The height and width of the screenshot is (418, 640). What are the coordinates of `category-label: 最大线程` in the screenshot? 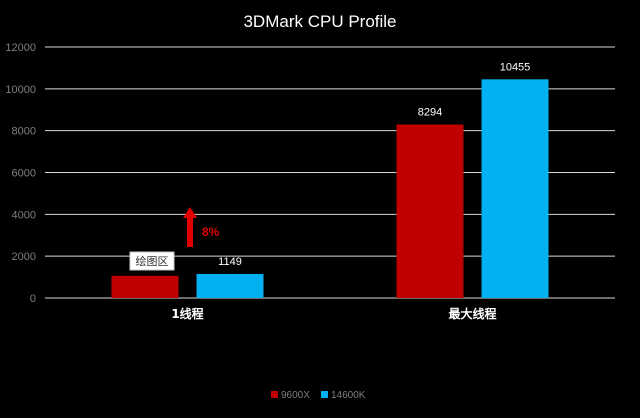 It's located at (472, 313).